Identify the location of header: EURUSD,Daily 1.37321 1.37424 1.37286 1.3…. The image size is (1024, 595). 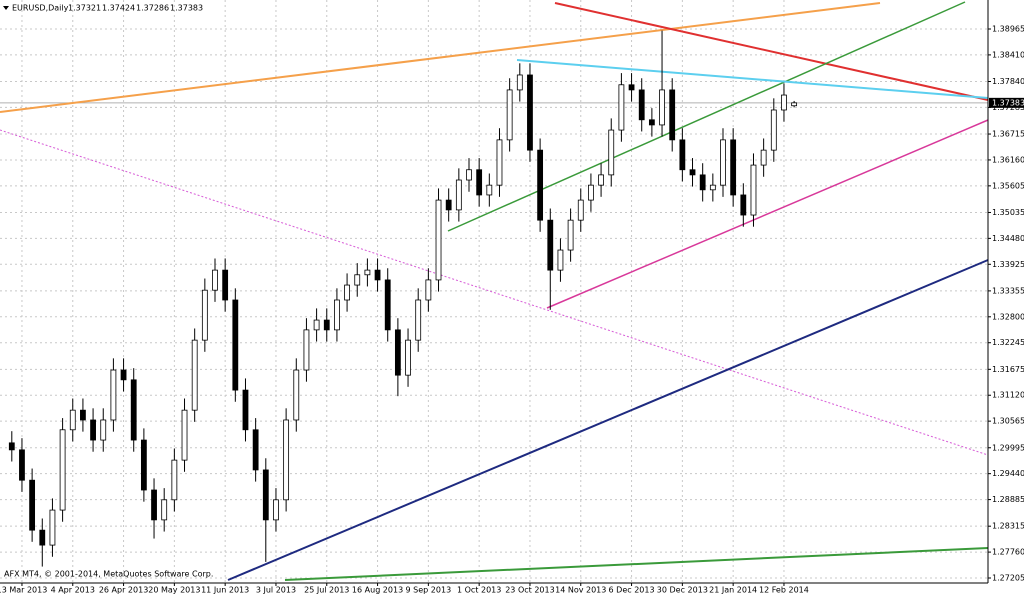
(103, 8).